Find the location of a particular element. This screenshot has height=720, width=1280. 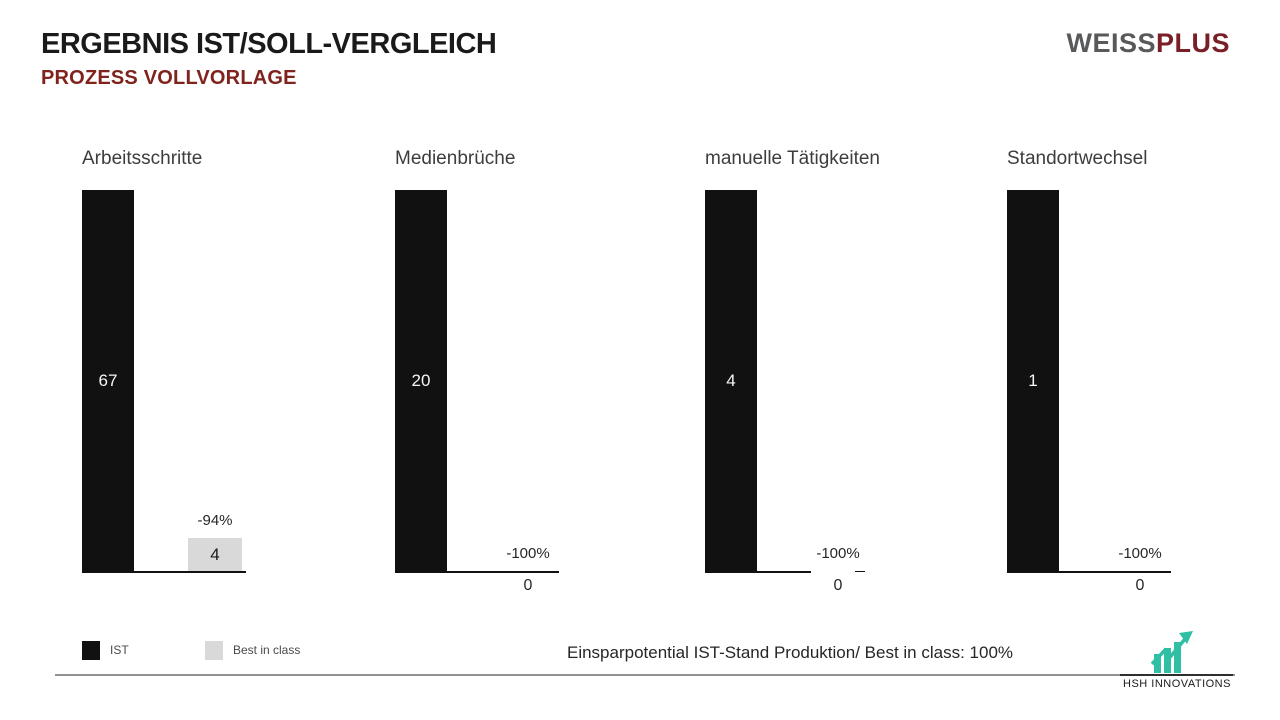

chart-plot: 20 -100% 0 0 is located at coordinates (477, 392).